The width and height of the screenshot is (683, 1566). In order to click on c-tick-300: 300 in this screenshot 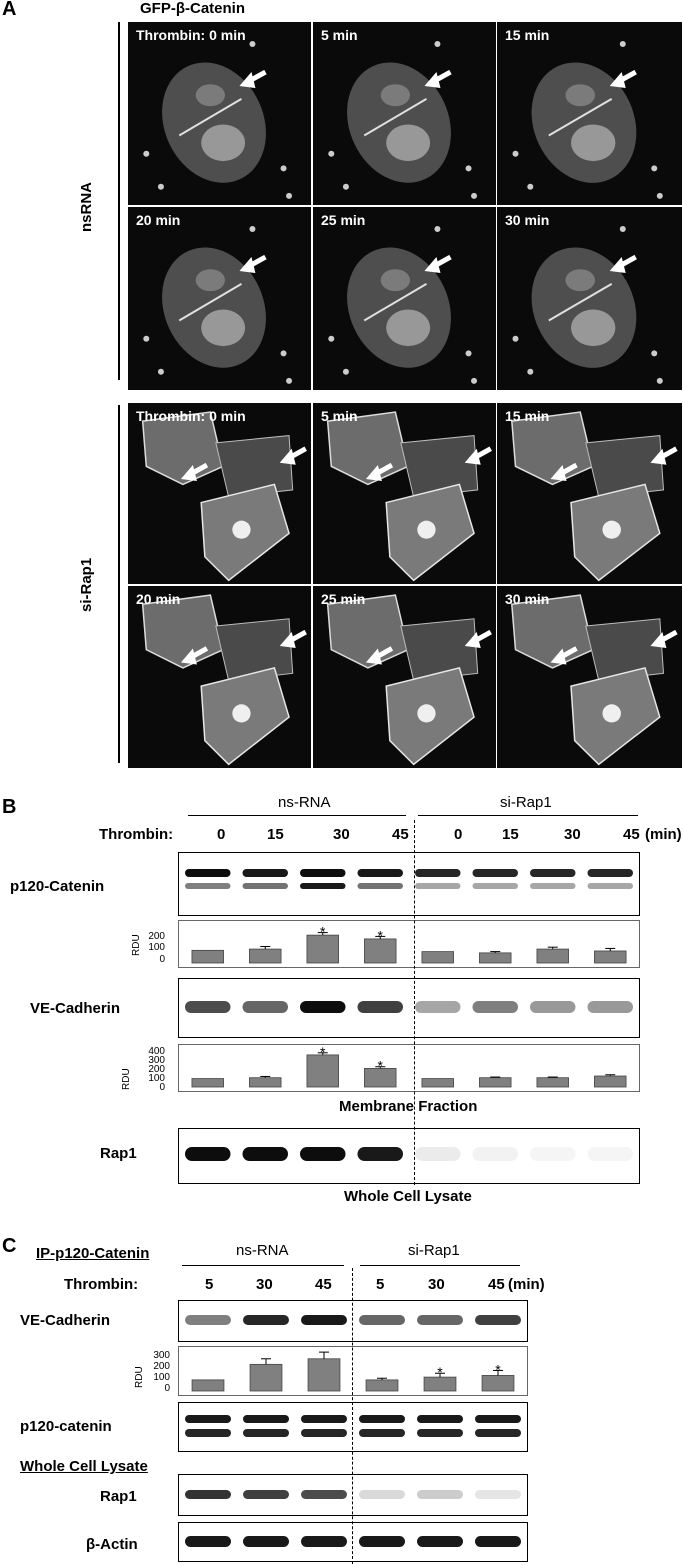, I will do `click(161, 1355)`.